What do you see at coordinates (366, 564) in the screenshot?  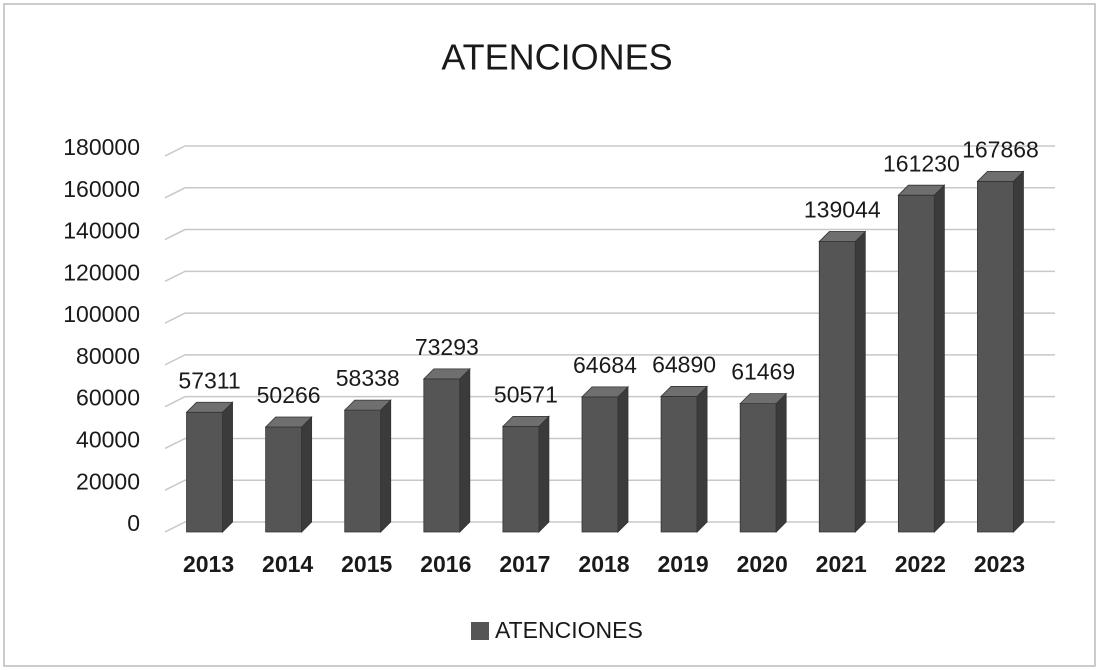 I see `x-tick-label: 2015` at bounding box center [366, 564].